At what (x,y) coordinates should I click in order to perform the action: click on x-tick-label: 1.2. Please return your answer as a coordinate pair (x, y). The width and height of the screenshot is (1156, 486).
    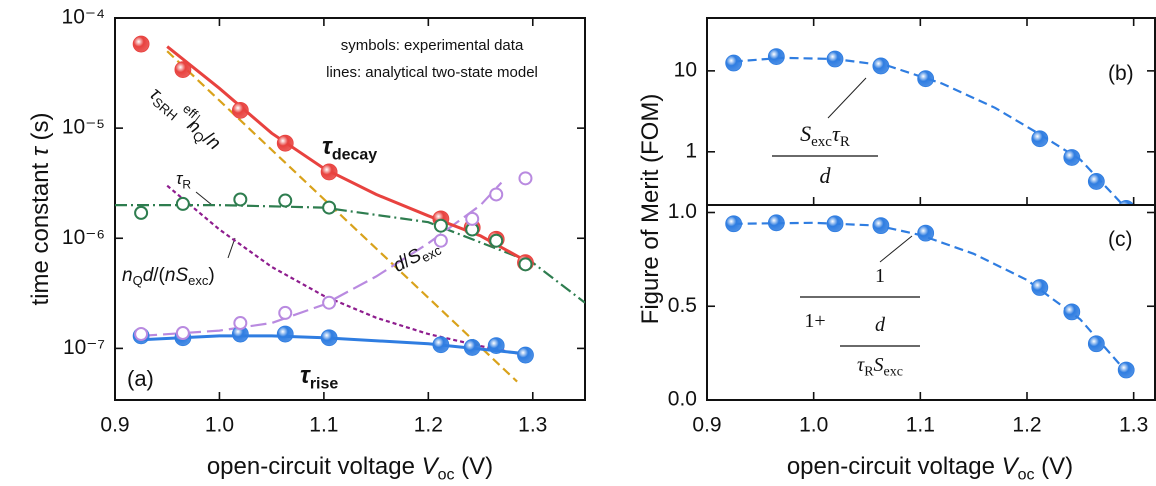
    Looking at the image, I should click on (428, 425).